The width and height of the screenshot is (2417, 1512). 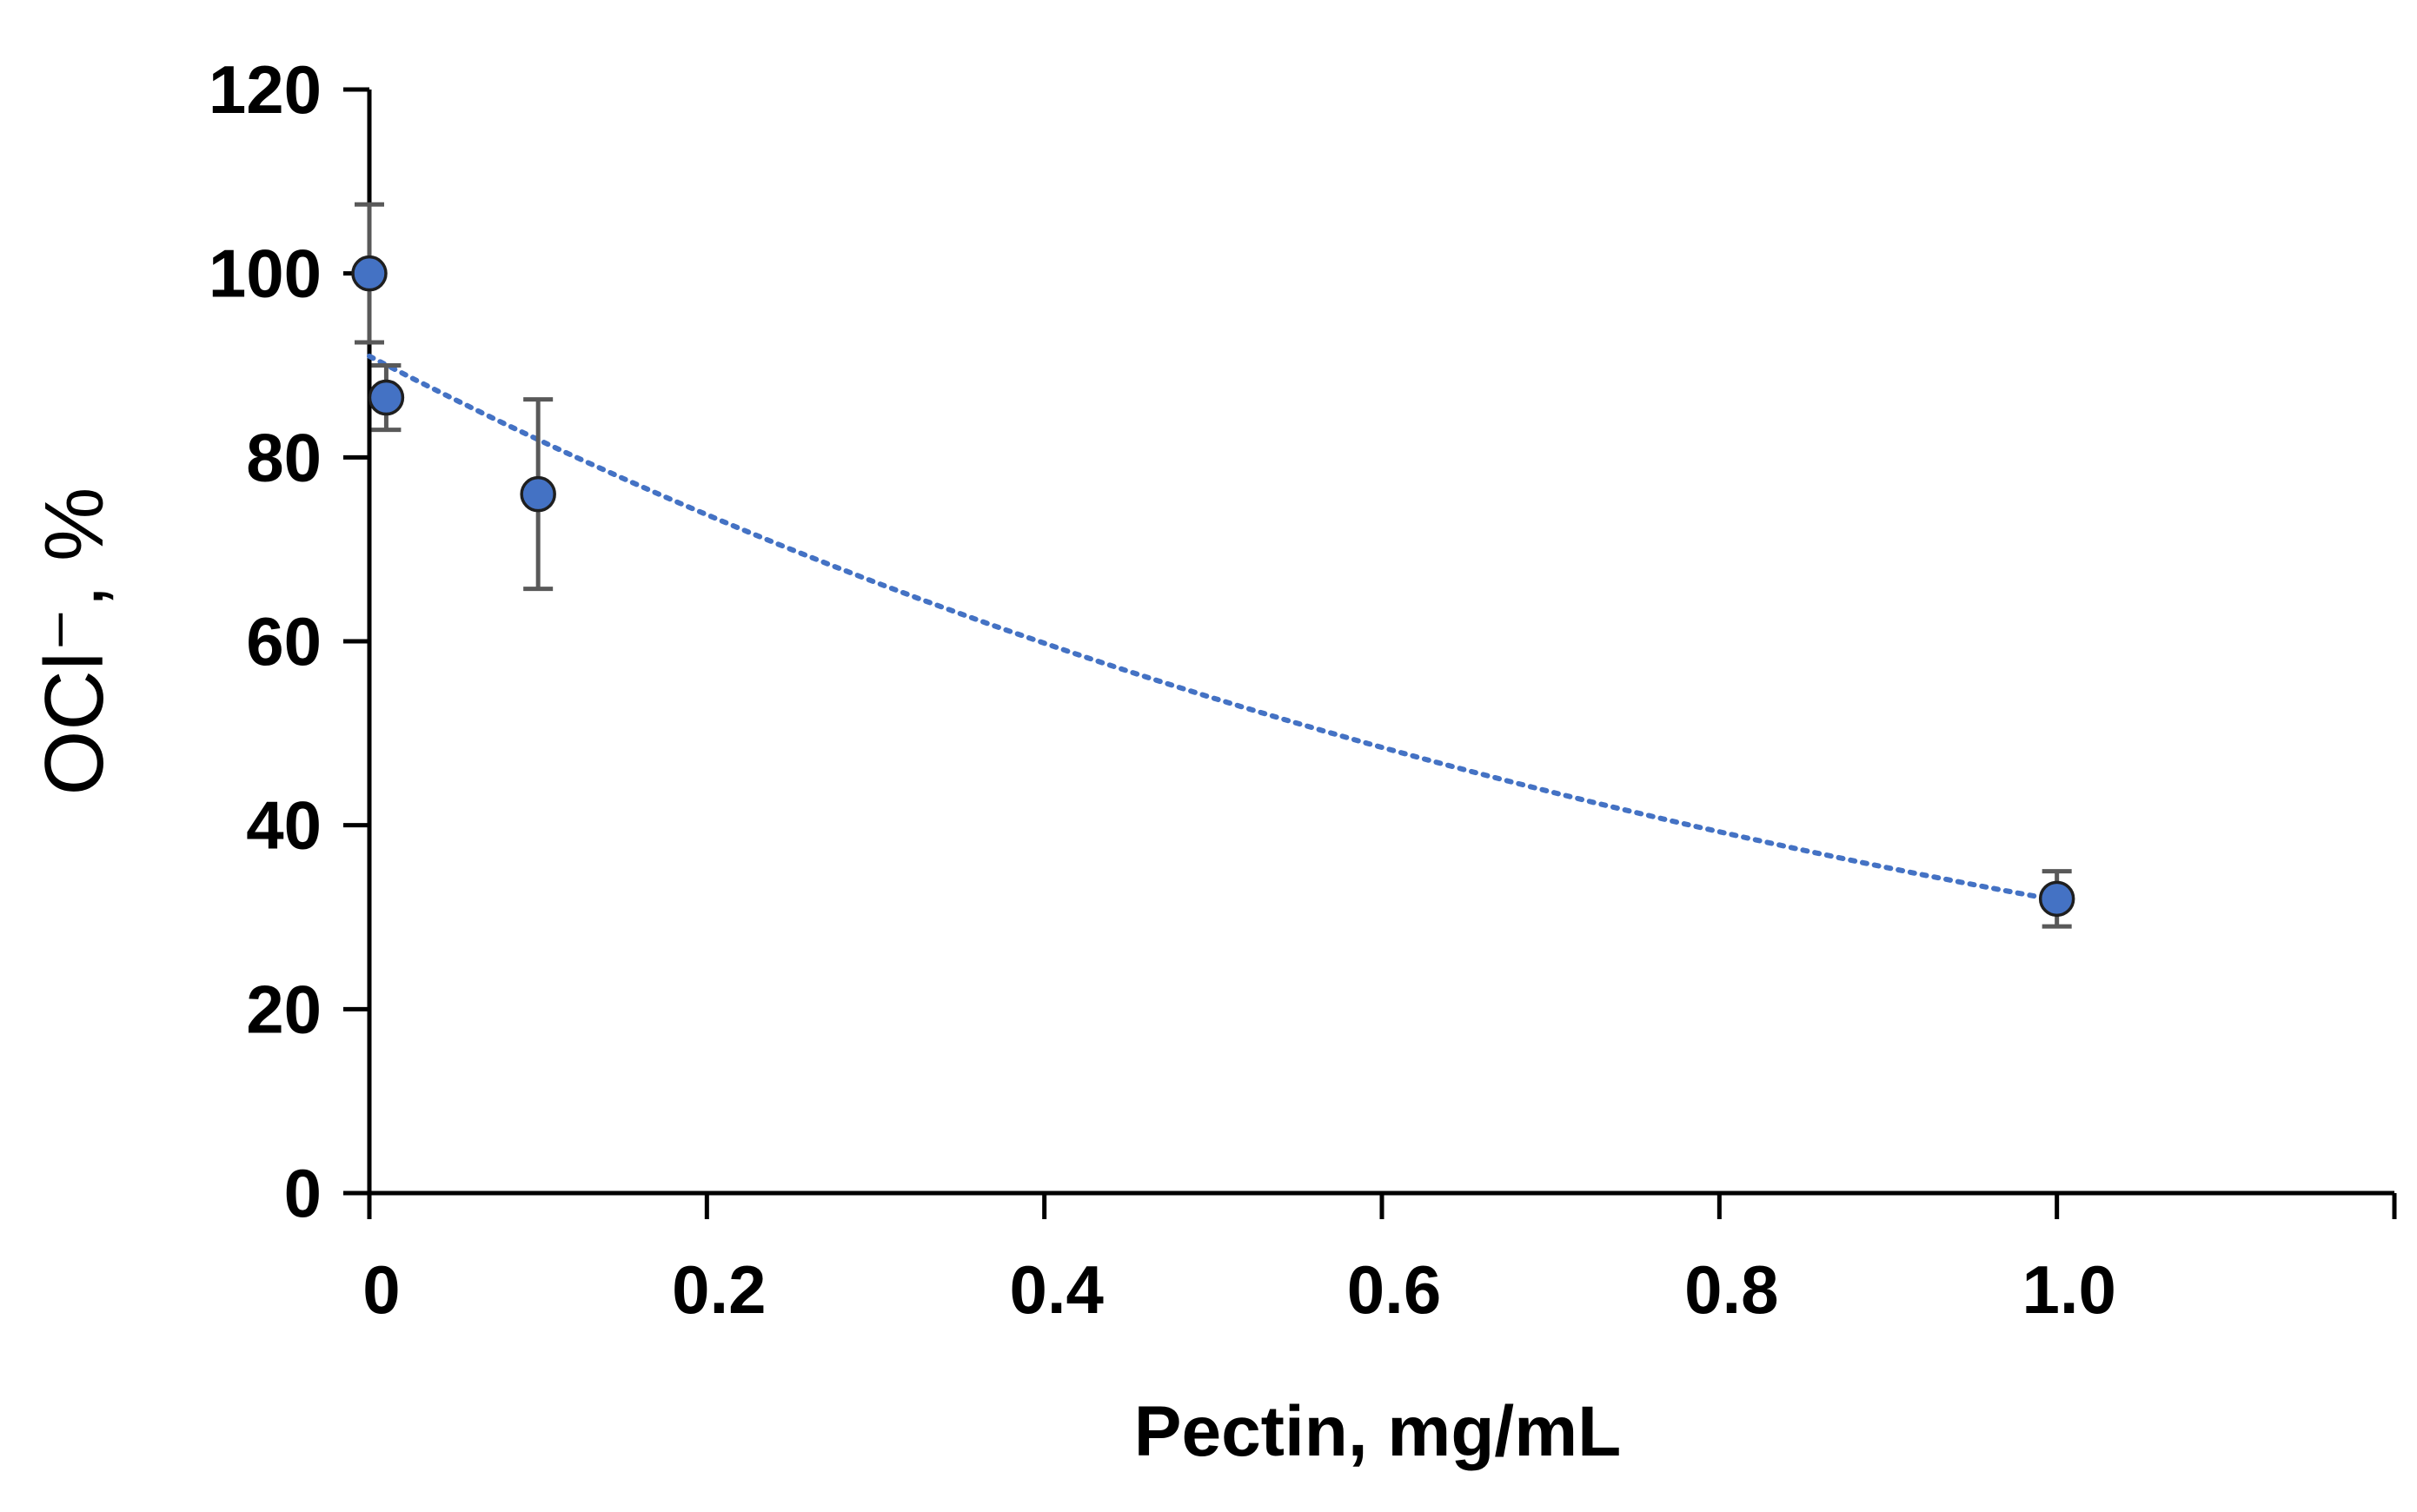 What do you see at coordinates (719, 1289) in the screenshot?
I see `x-tick-label: 0.2` at bounding box center [719, 1289].